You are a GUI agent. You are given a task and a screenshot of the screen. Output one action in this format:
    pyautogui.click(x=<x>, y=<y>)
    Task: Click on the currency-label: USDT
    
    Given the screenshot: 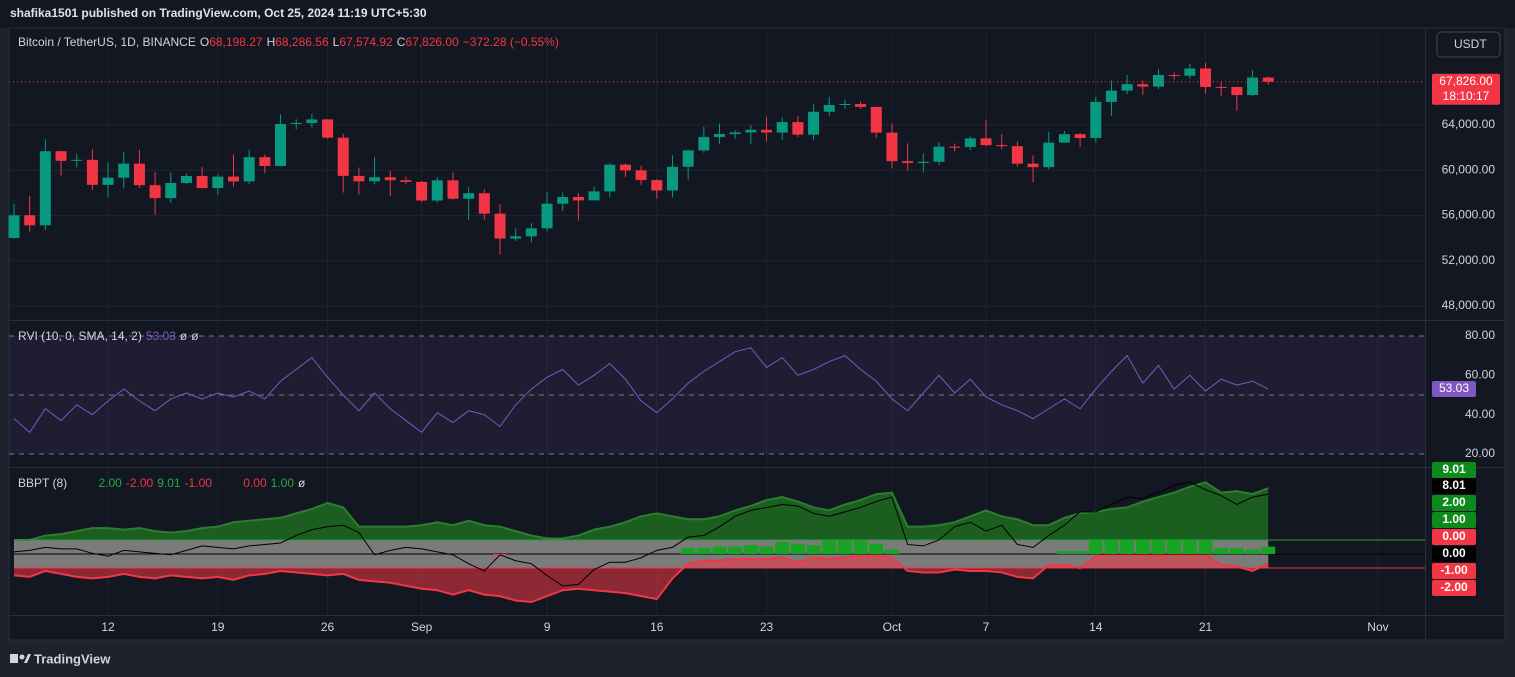 What is the action you would take?
    pyautogui.click(x=1470, y=44)
    